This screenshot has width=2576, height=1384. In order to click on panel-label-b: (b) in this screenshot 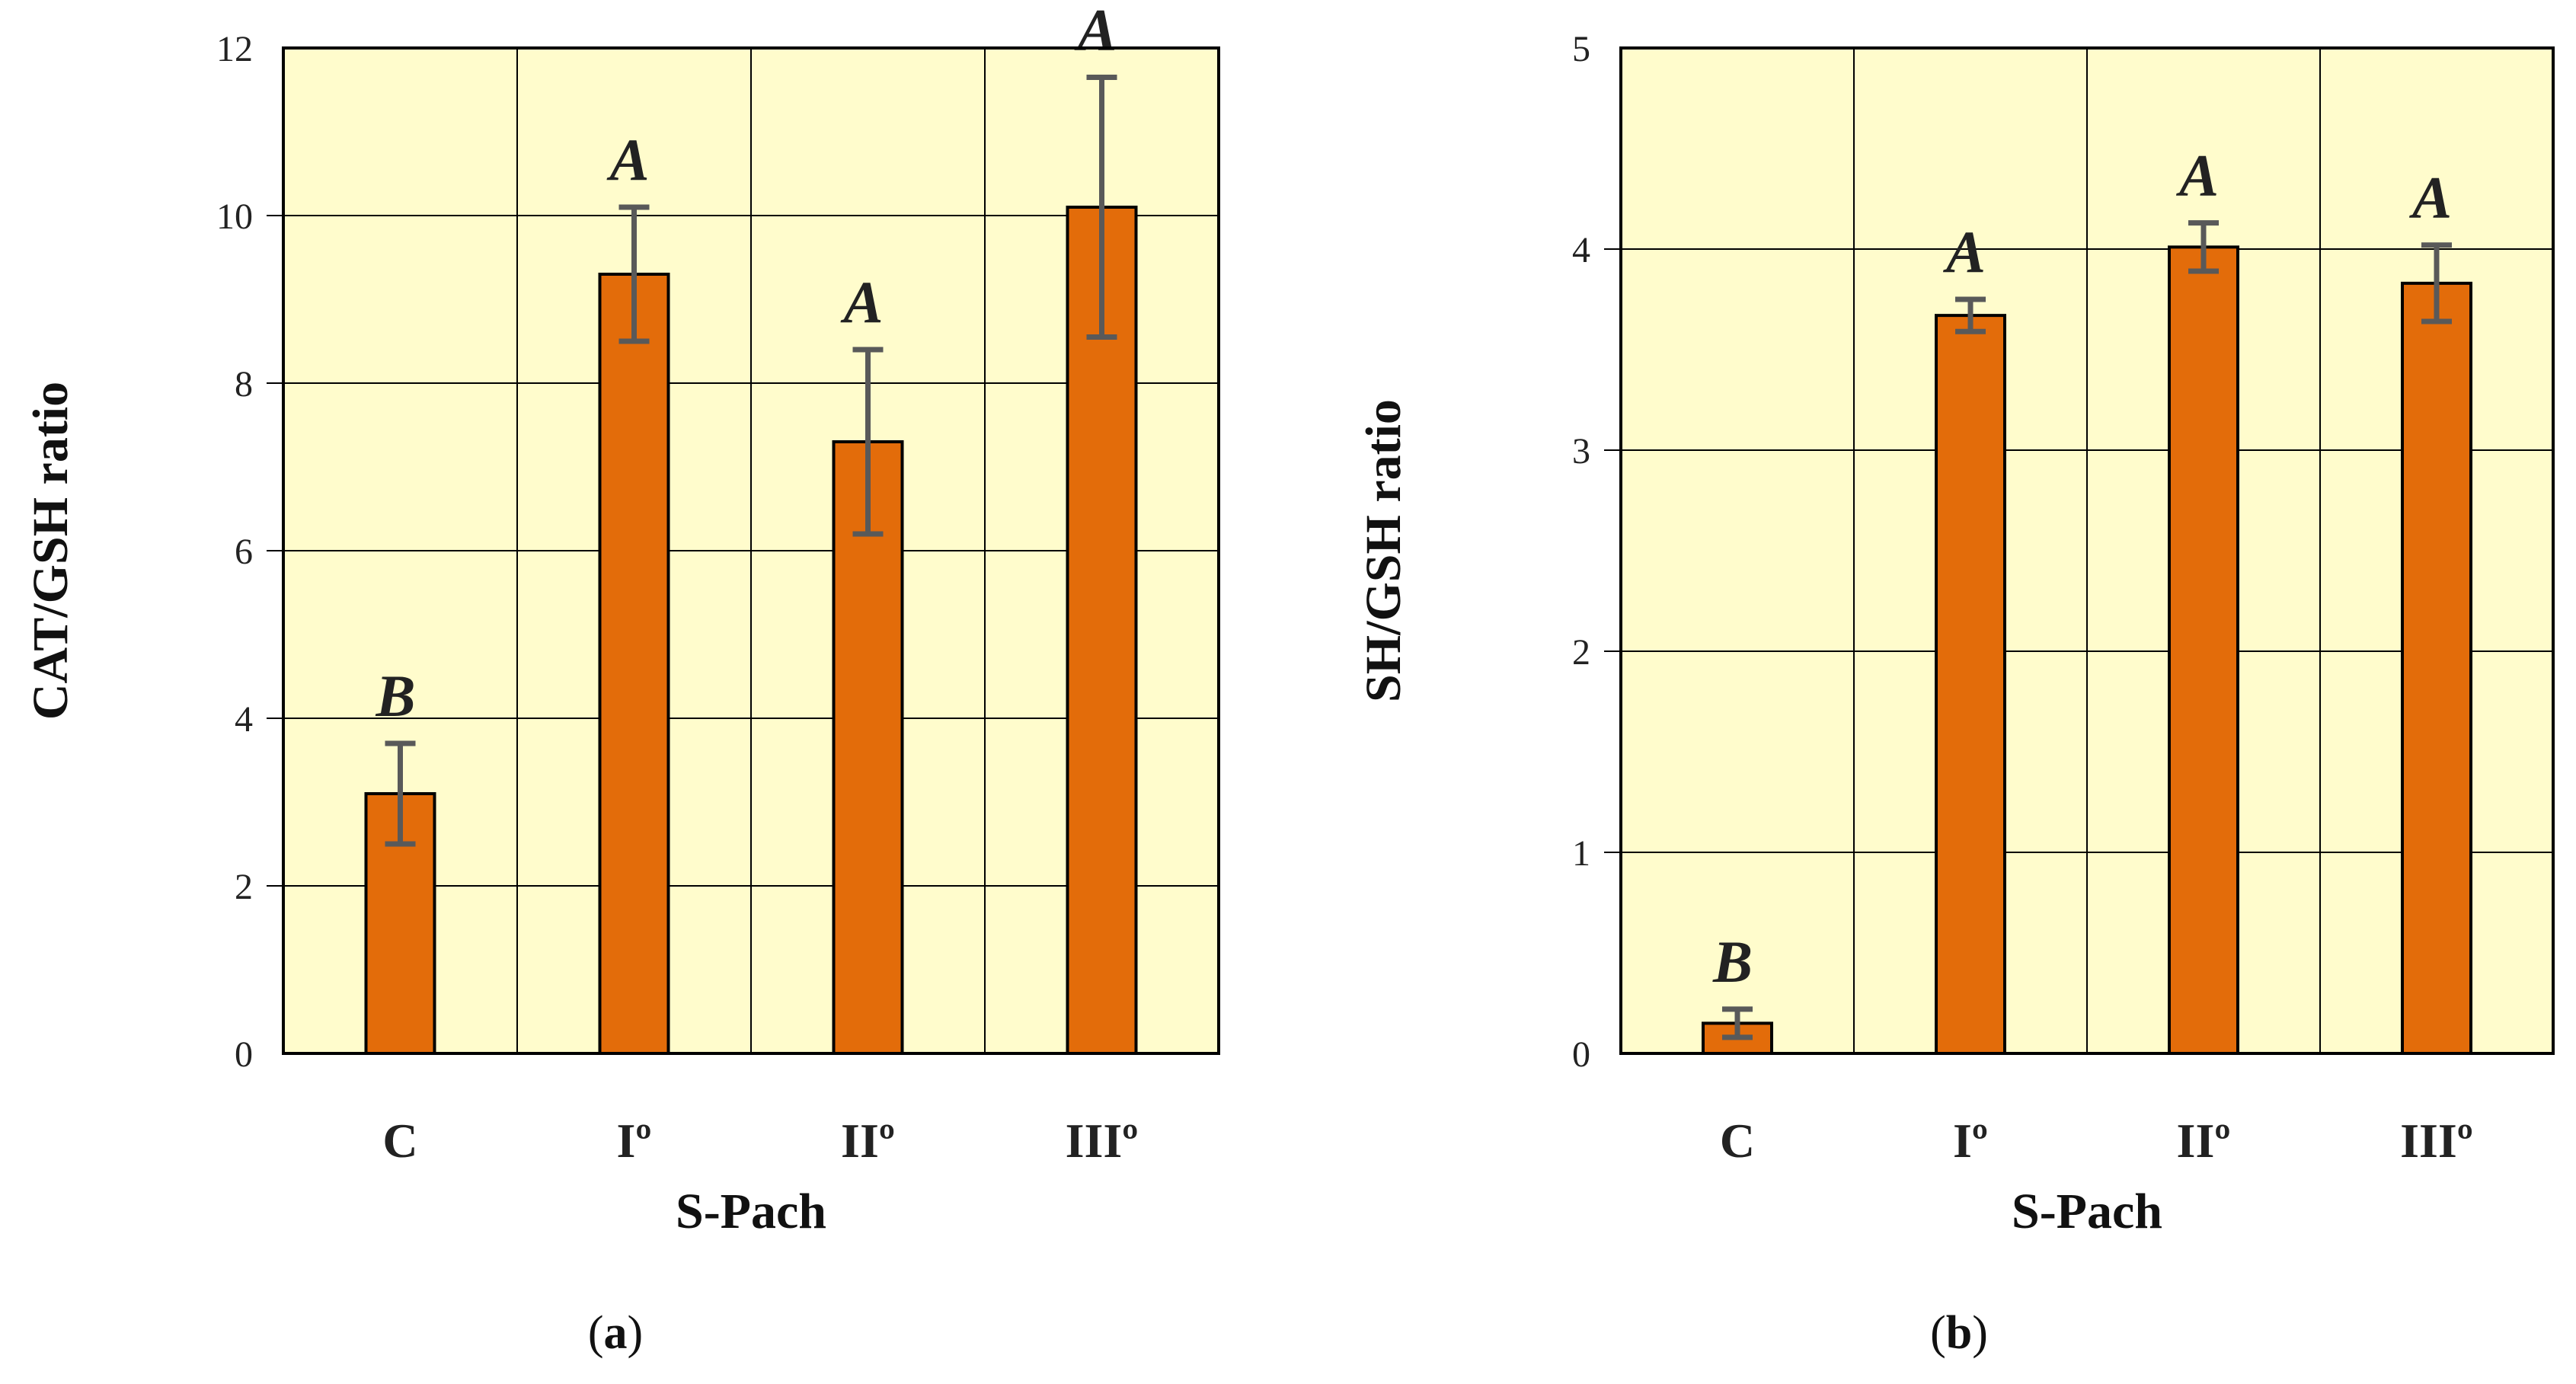, I will do `click(1959, 1333)`.